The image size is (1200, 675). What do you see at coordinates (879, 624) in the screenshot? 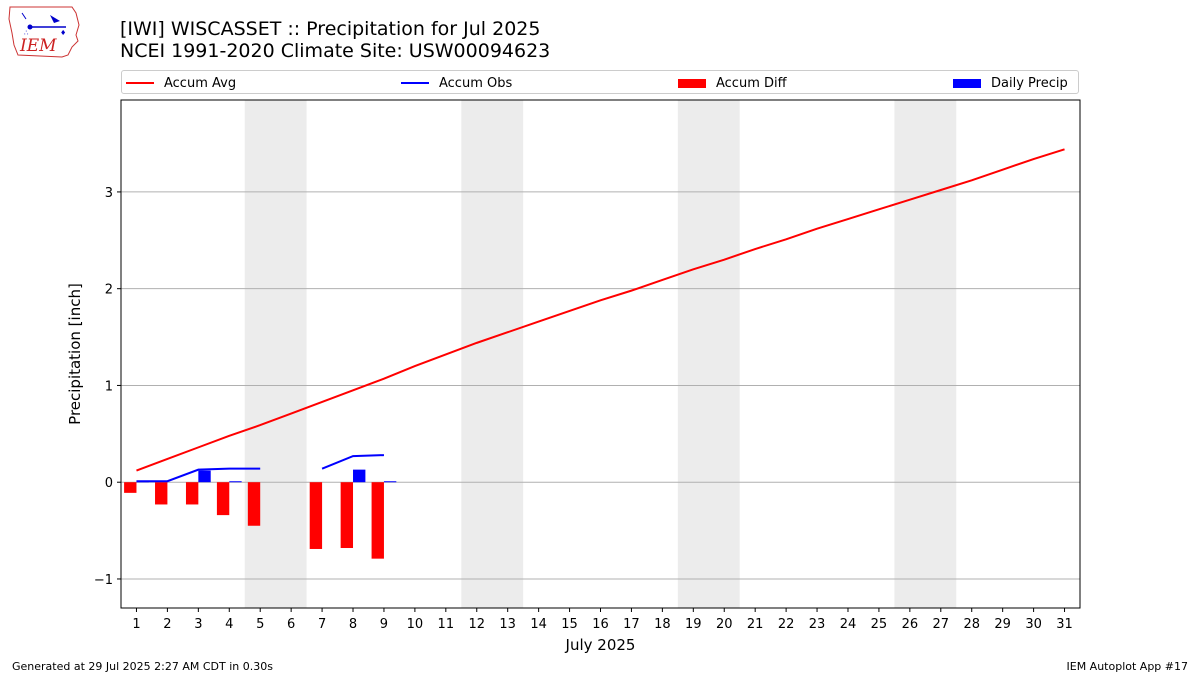
I see `x-tick-label: 25` at bounding box center [879, 624].